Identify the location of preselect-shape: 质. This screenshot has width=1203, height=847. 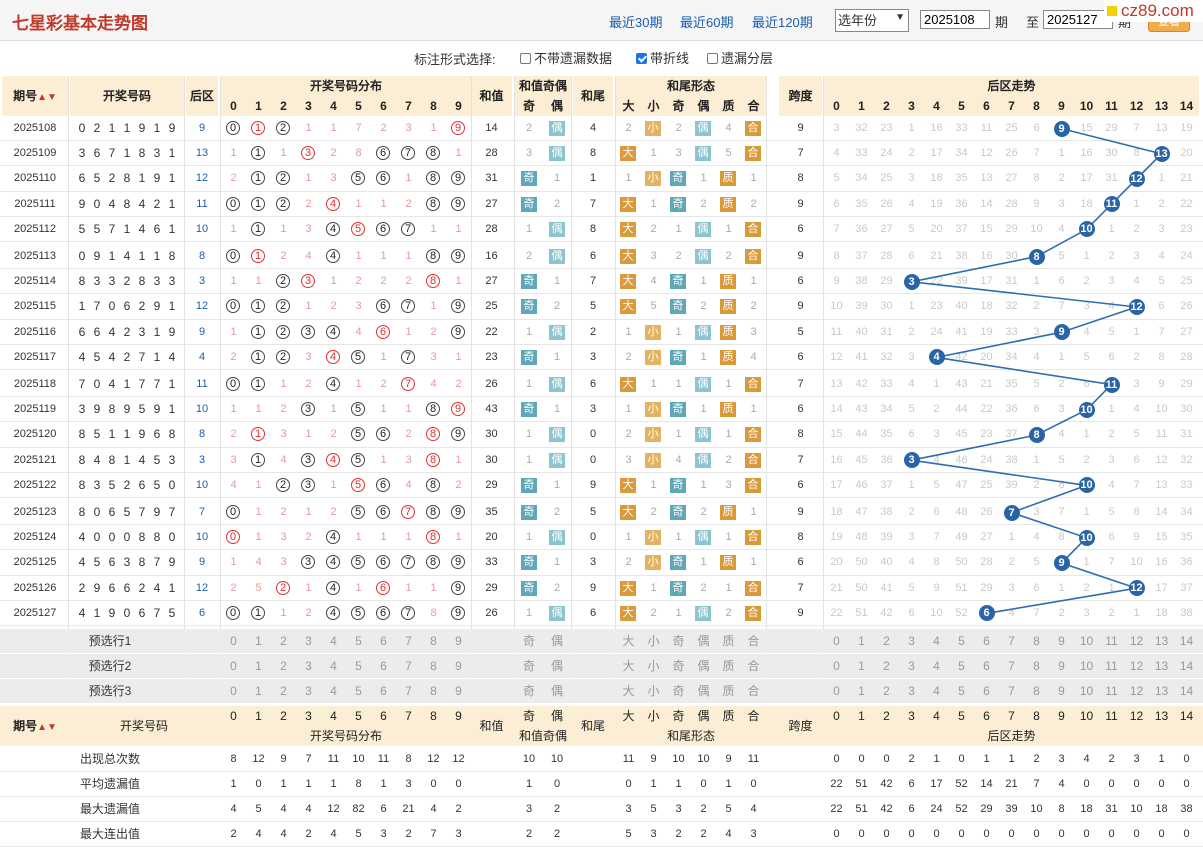
(728, 641).